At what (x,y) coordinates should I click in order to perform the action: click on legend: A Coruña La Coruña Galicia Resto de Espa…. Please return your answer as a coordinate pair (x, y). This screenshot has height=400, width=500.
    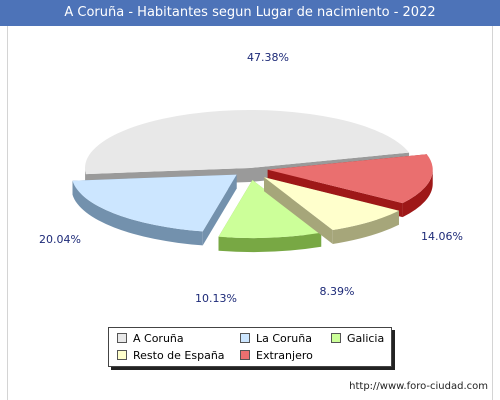
    Looking at the image, I should click on (250, 347).